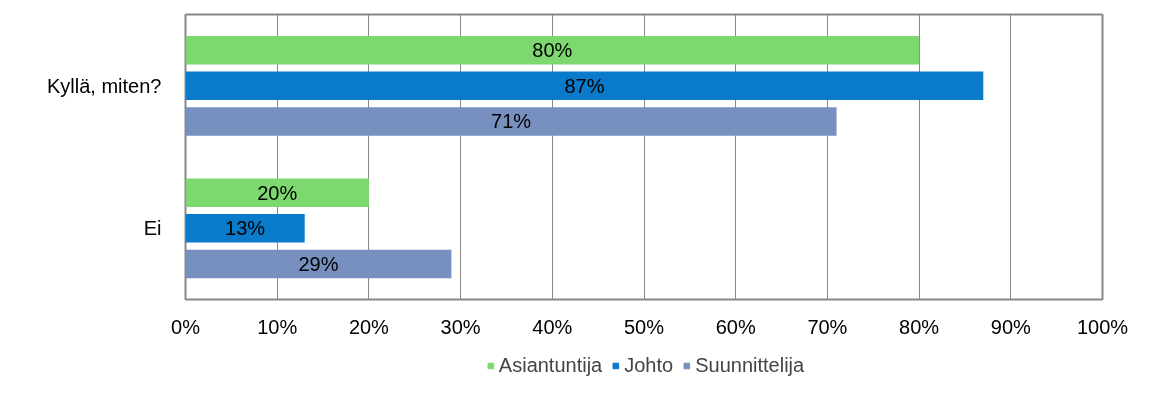 The image size is (1150, 416). What do you see at coordinates (552, 326) in the screenshot?
I see `x-tick-label: 40%` at bounding box center [552, 326].